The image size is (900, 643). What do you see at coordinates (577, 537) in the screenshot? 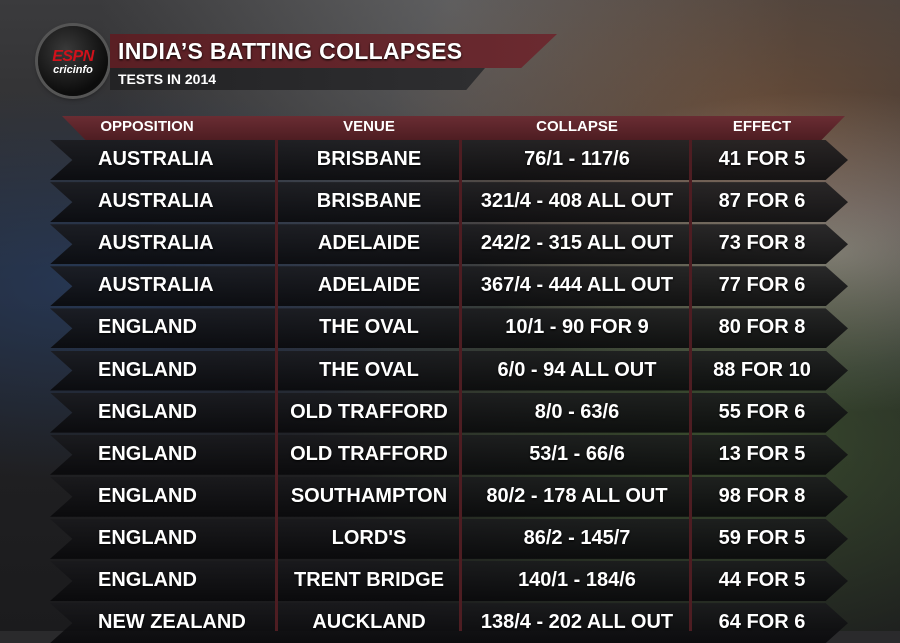
I see `cell-collapse: 86/2 - 145/7` at bounding box center [577, 537].